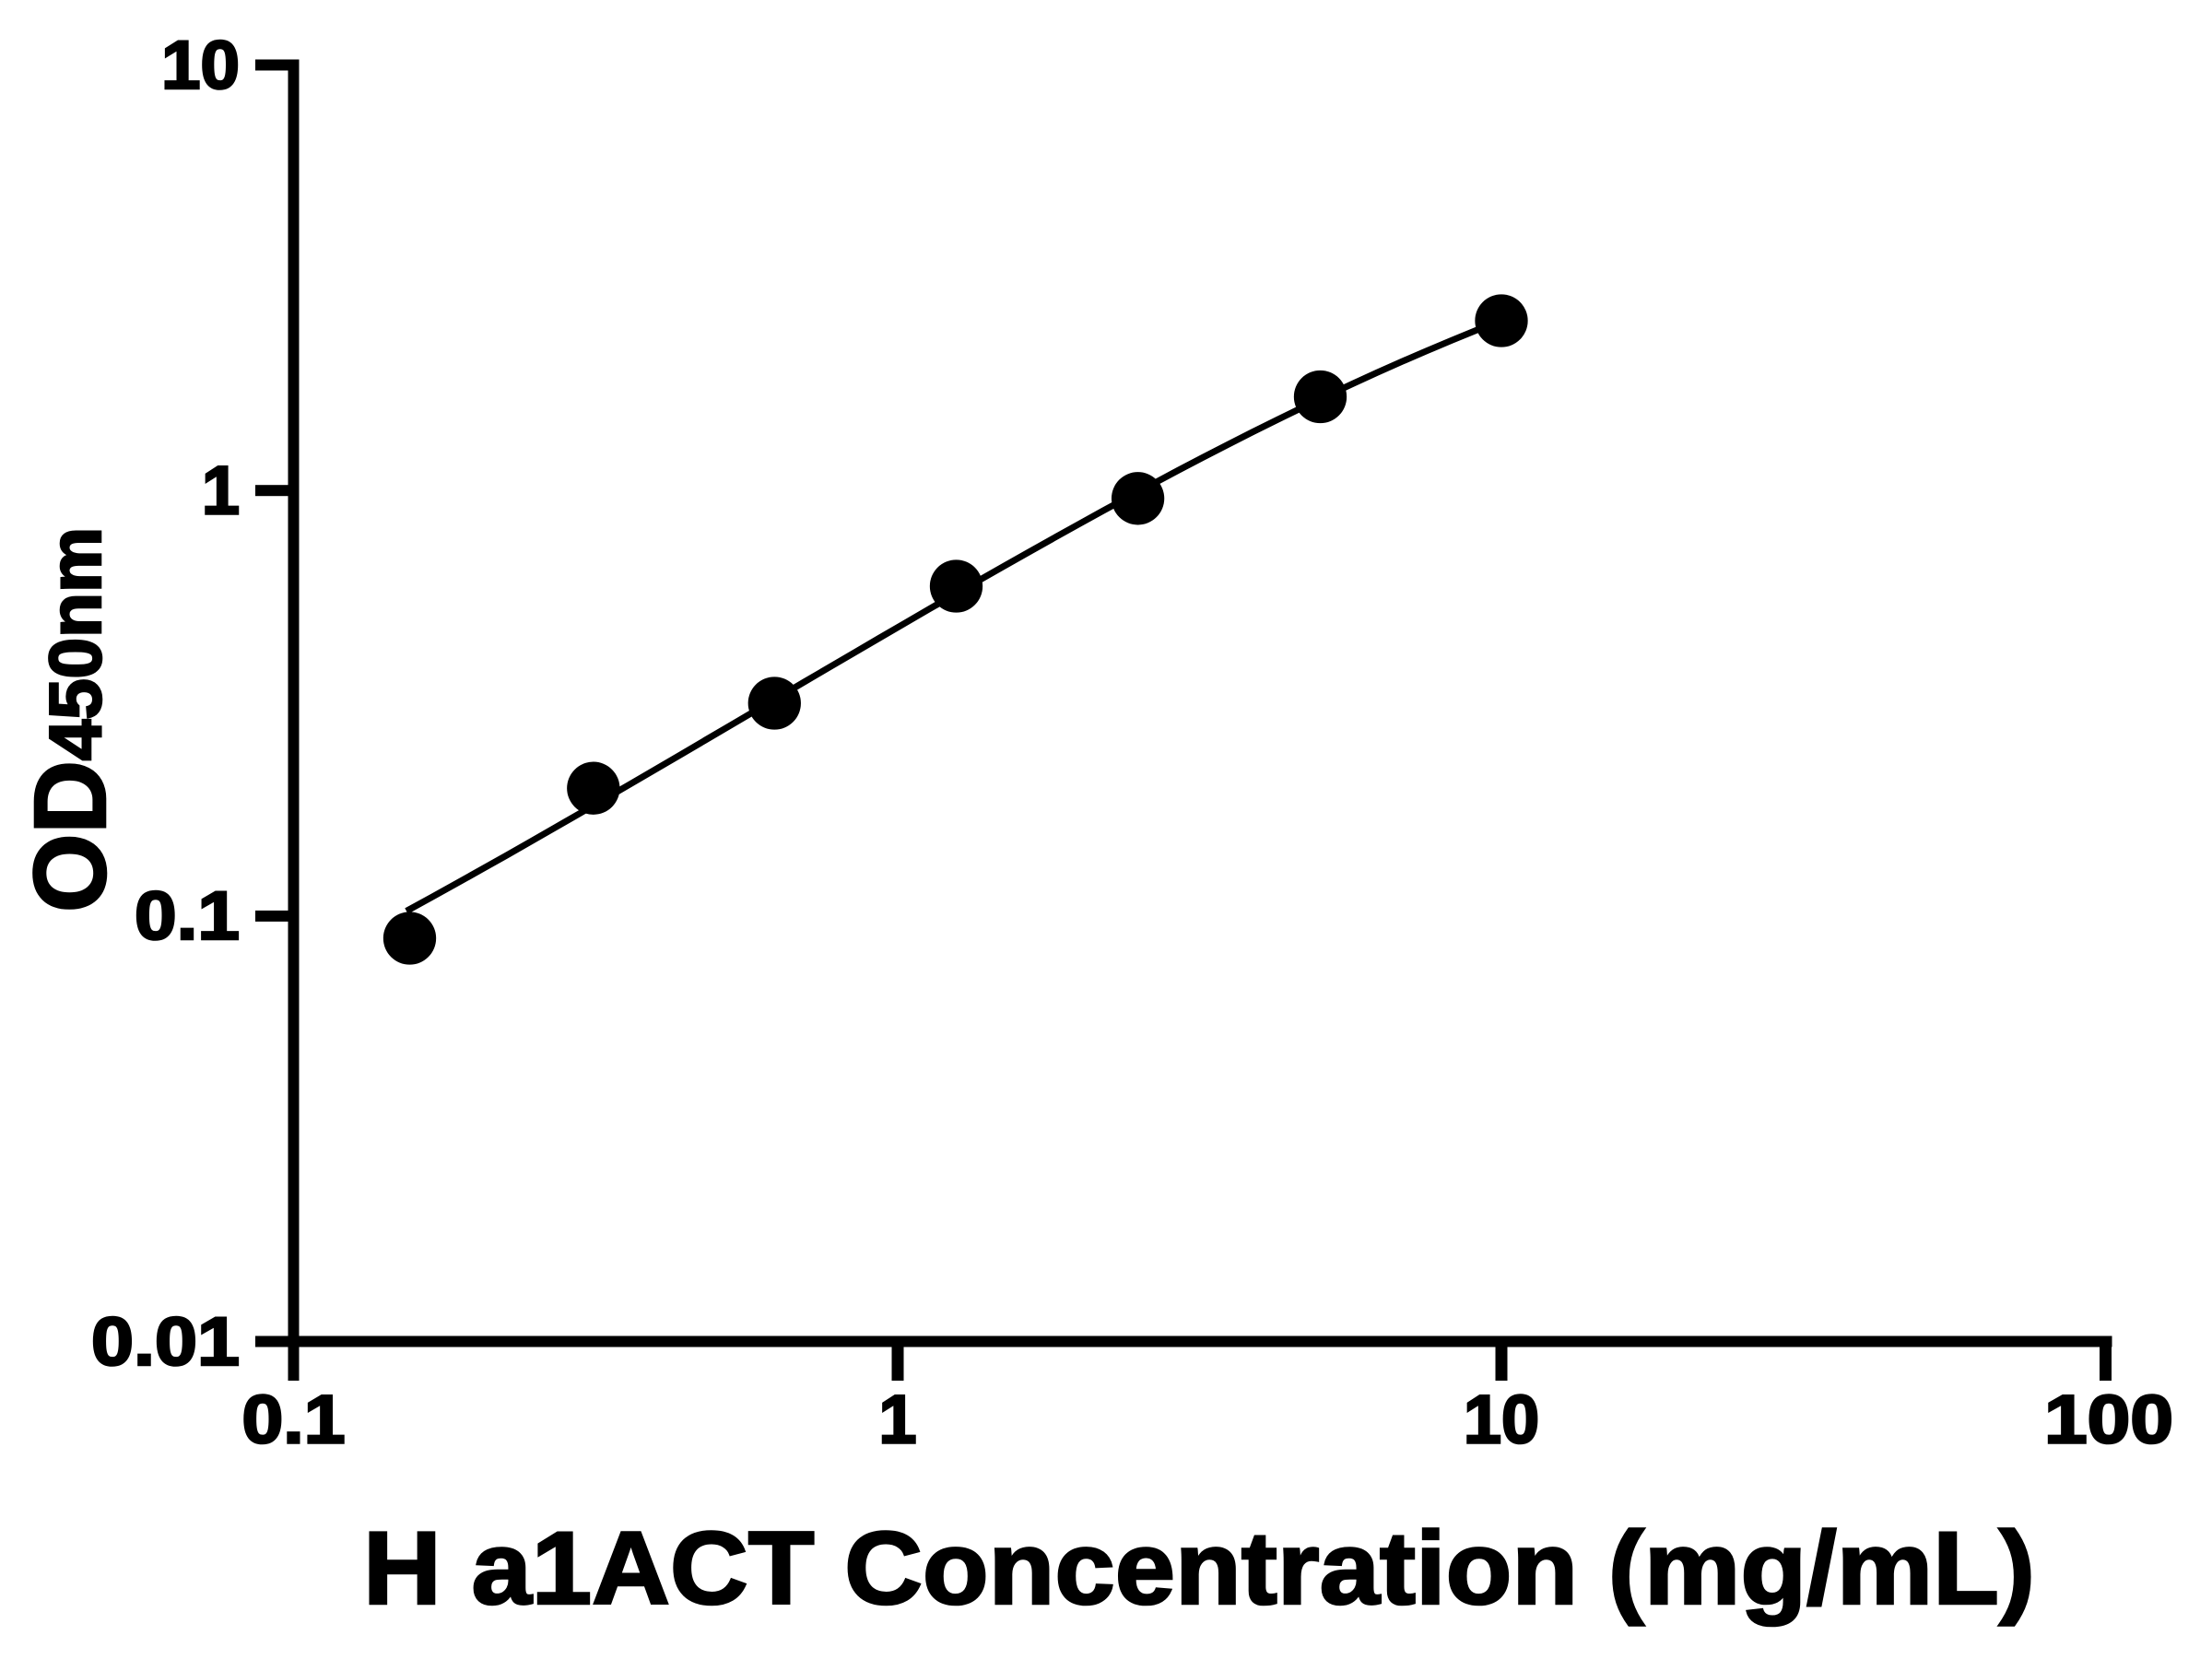  I want to click on svg-text: 100, so click(2108, 1420).